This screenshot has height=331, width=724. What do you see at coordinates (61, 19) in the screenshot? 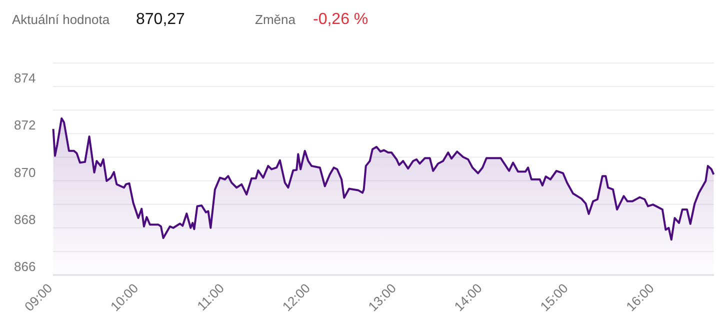
I see `text: Aktuální hodnota` at bounding box center [61, 19].